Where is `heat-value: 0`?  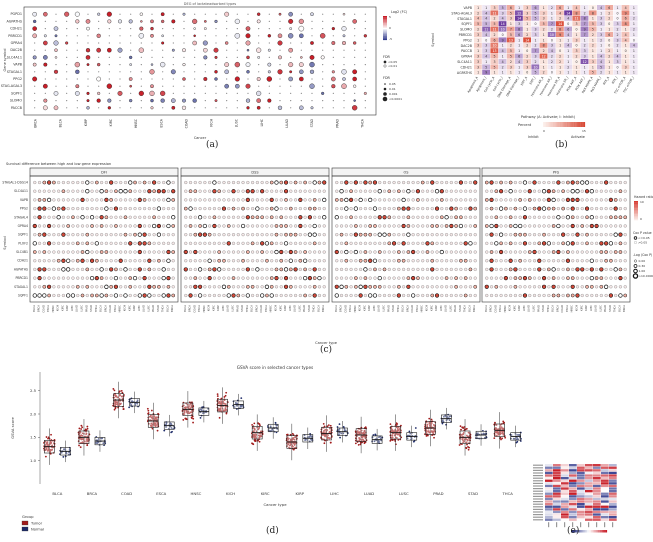
heat-value: 0 is located at coordinates (527, 51).